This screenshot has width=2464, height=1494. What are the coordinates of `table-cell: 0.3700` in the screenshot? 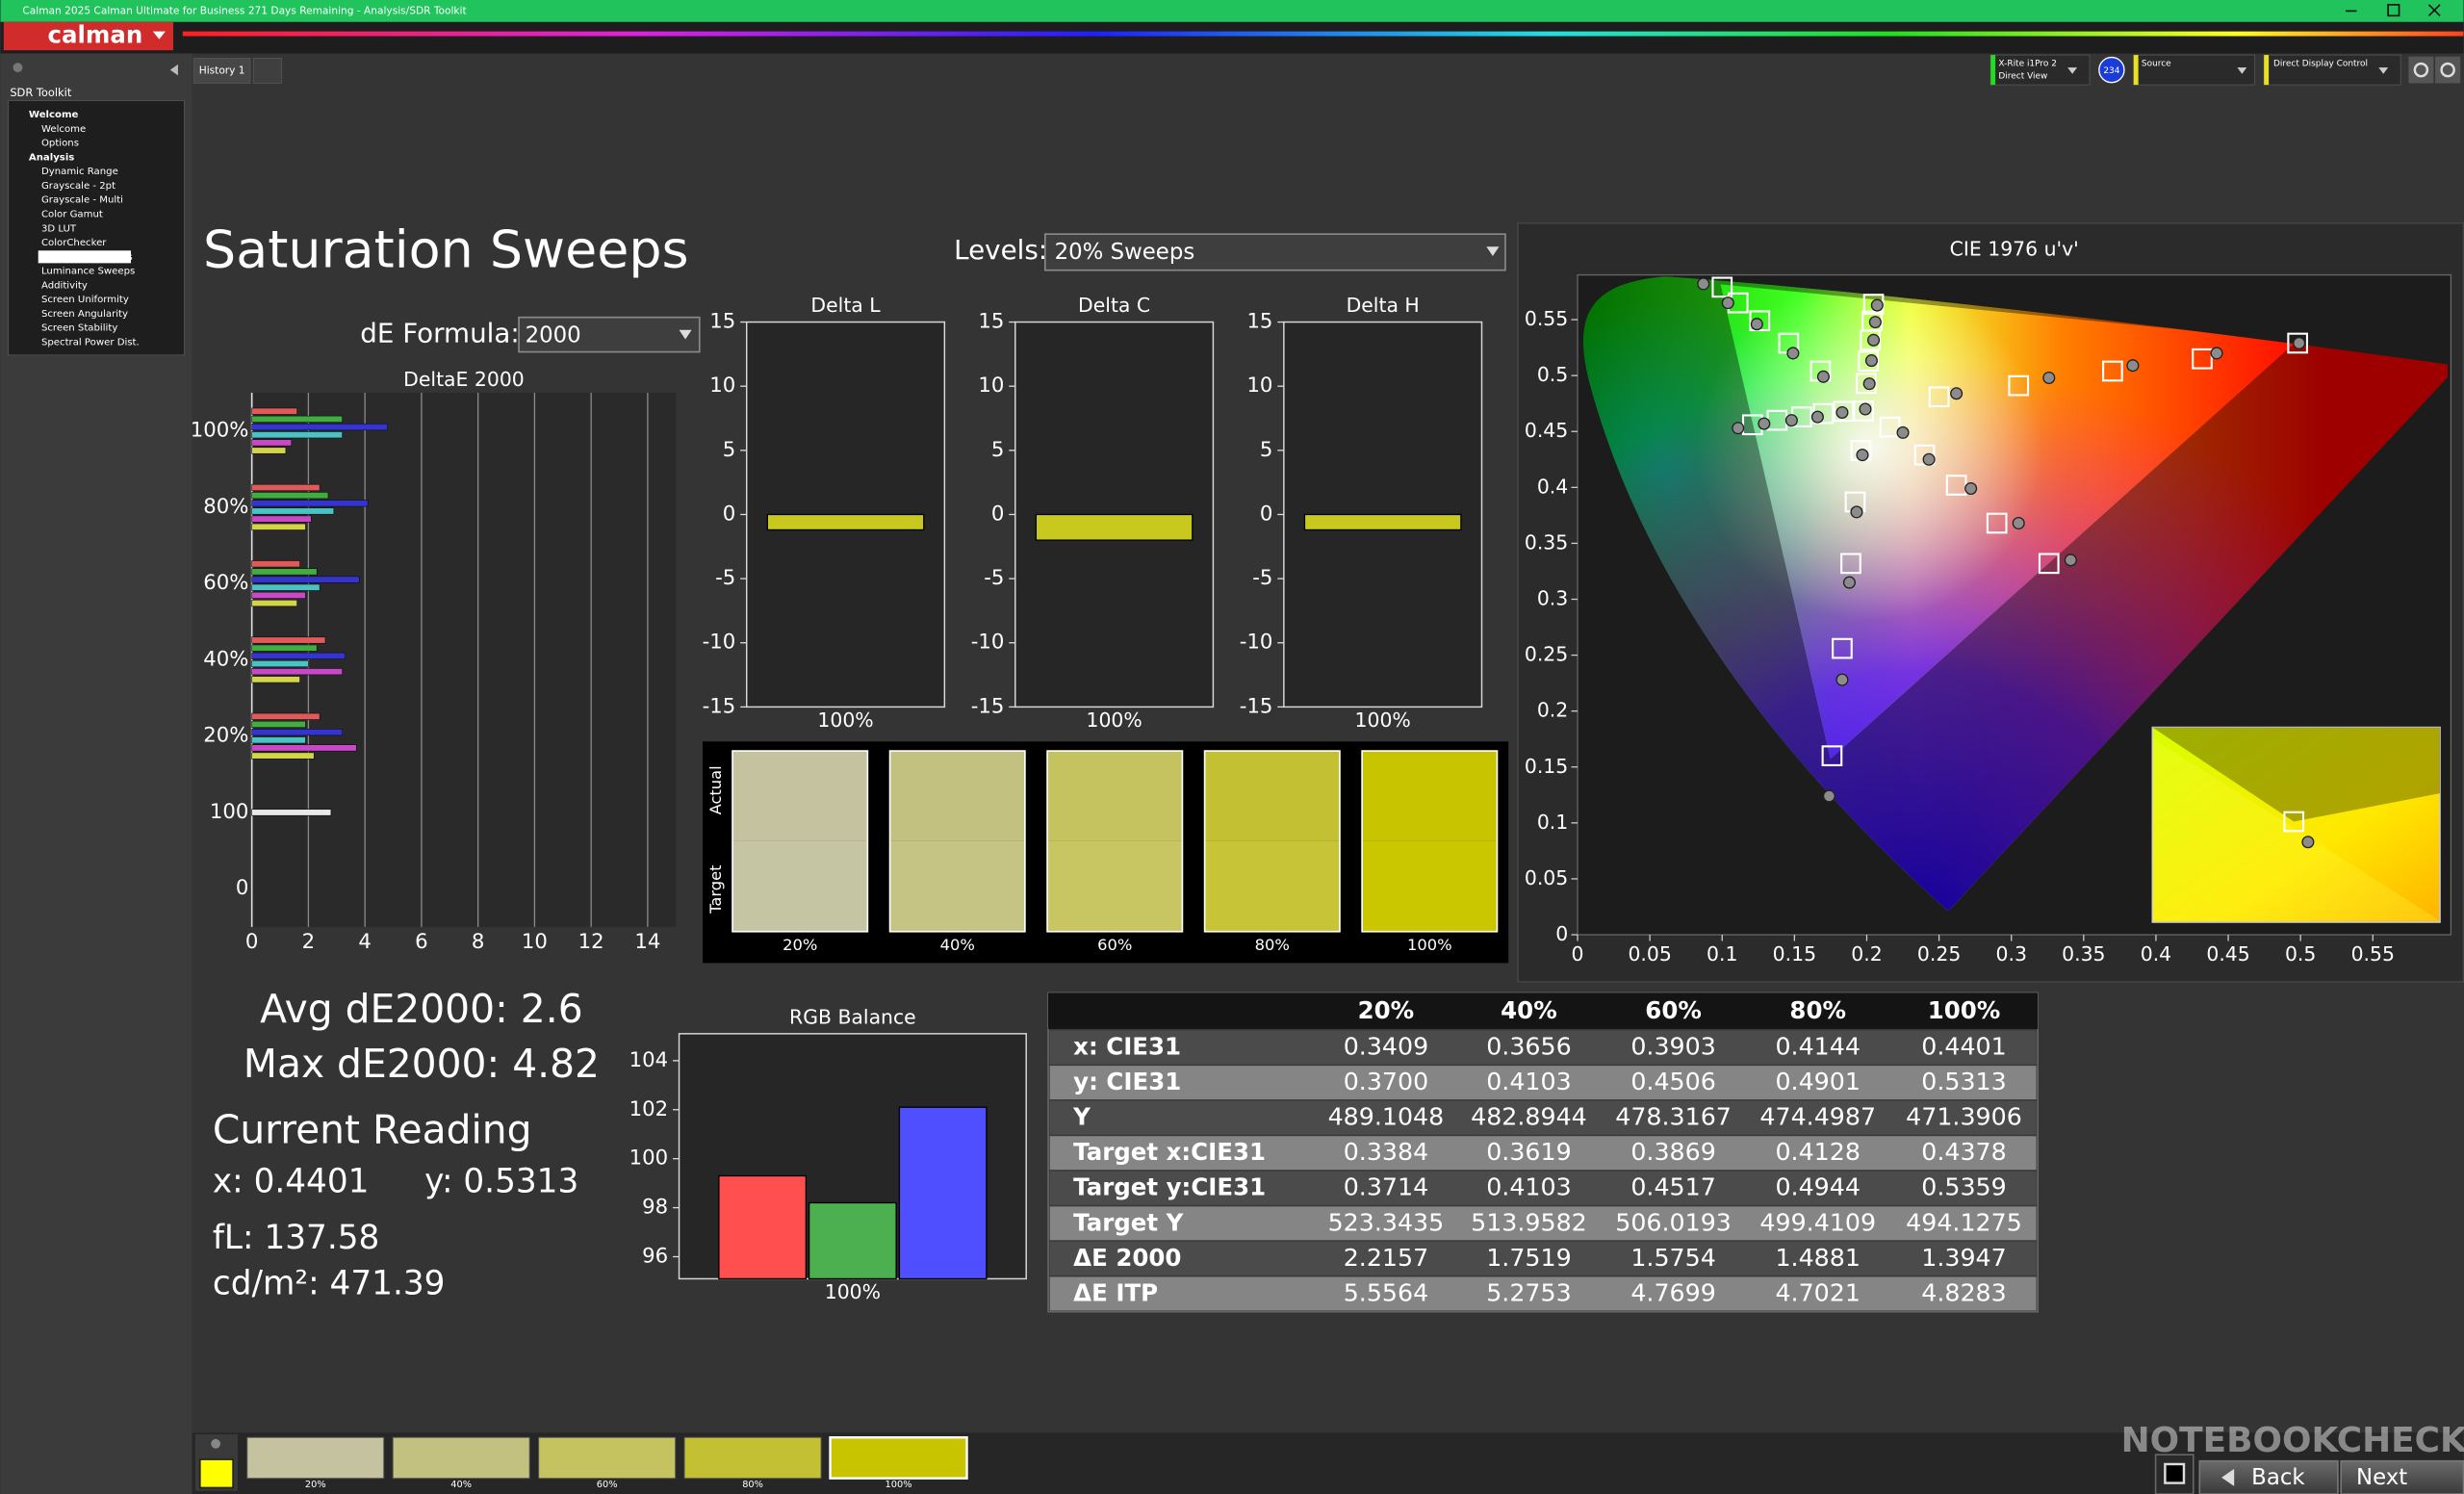 It's located at (1386, 1081).